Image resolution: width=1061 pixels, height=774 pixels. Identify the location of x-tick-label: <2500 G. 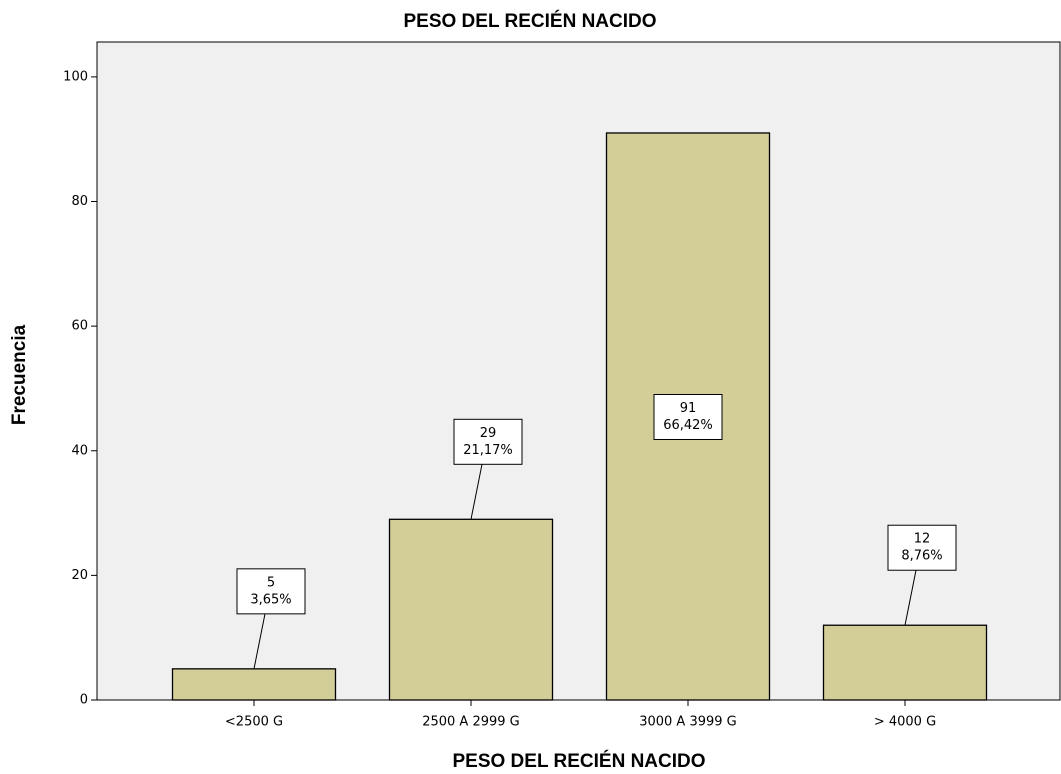
(254, 722).